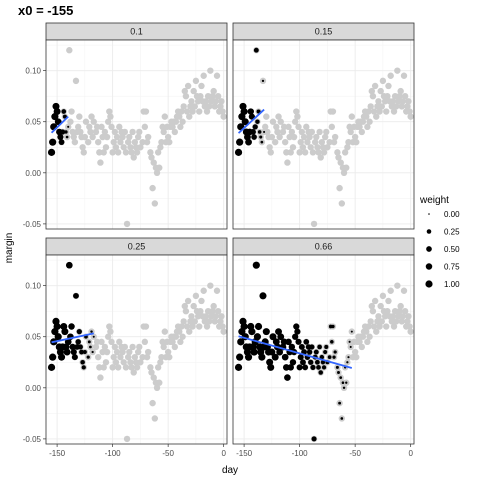 This screenshot has height=480, width=480. What do you see at coordinates (410, 453) in the screenshot?
I see `x-tick-label: 0` at bounding box center [410, 453].